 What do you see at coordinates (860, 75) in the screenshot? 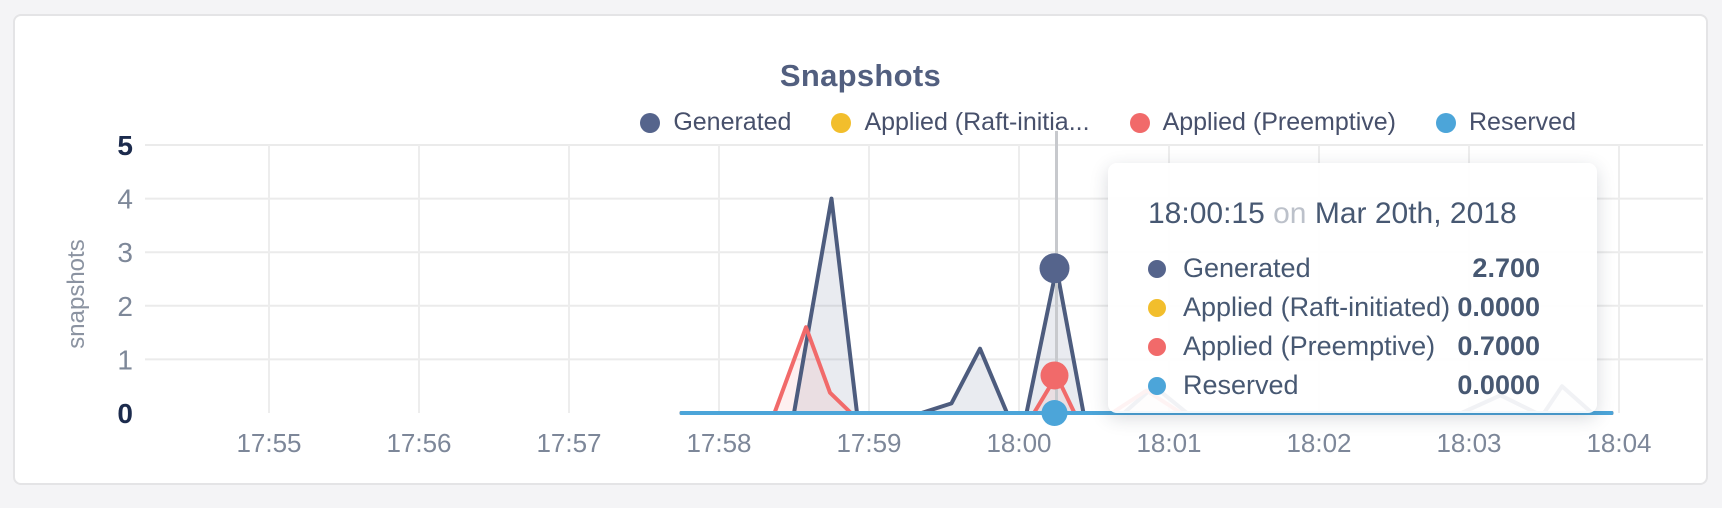
I see `chart-title: Snapshots` at bounding box center [860, 75].